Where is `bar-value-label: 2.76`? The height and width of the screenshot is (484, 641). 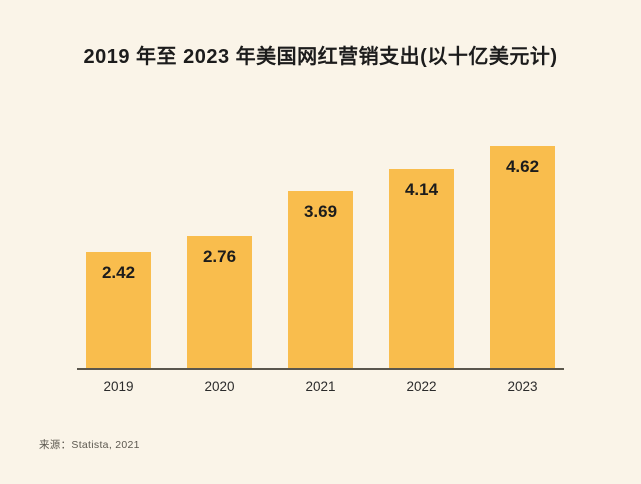 bar-value-label: 2.76 is located at coordinates (219, 256).